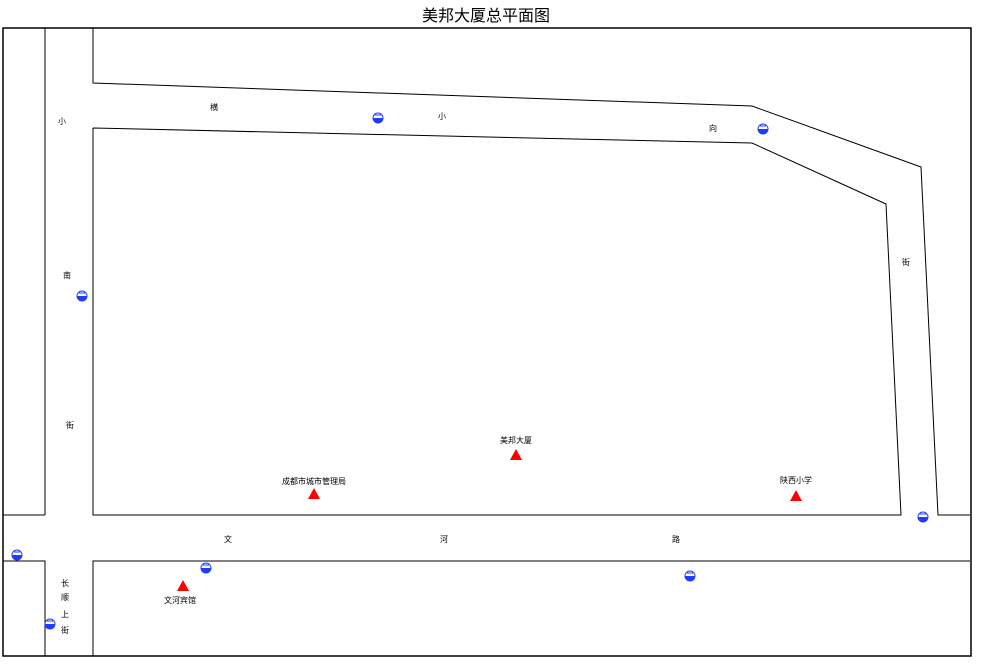 This screenshot has height=667, width=1003. Describe the element at coordinates (314, 481) in the screenshot. I see `poi-label: 成都市城市管理局` at that location.